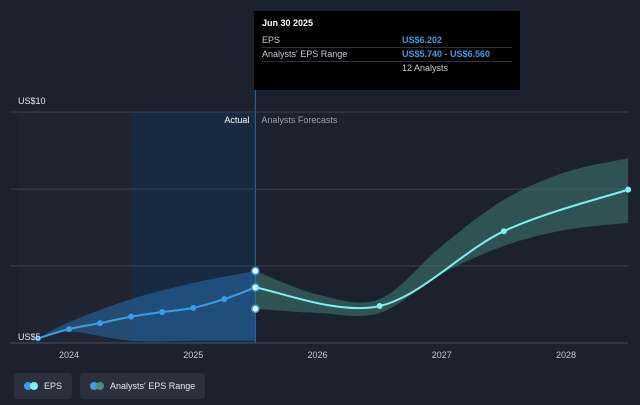 The height and width of the screenshot is (405, 640). What do you see at coordinates (69, 355) in the screenshot?
I see `x-tick-label-0: 2024` at bounding box center [69, 355].